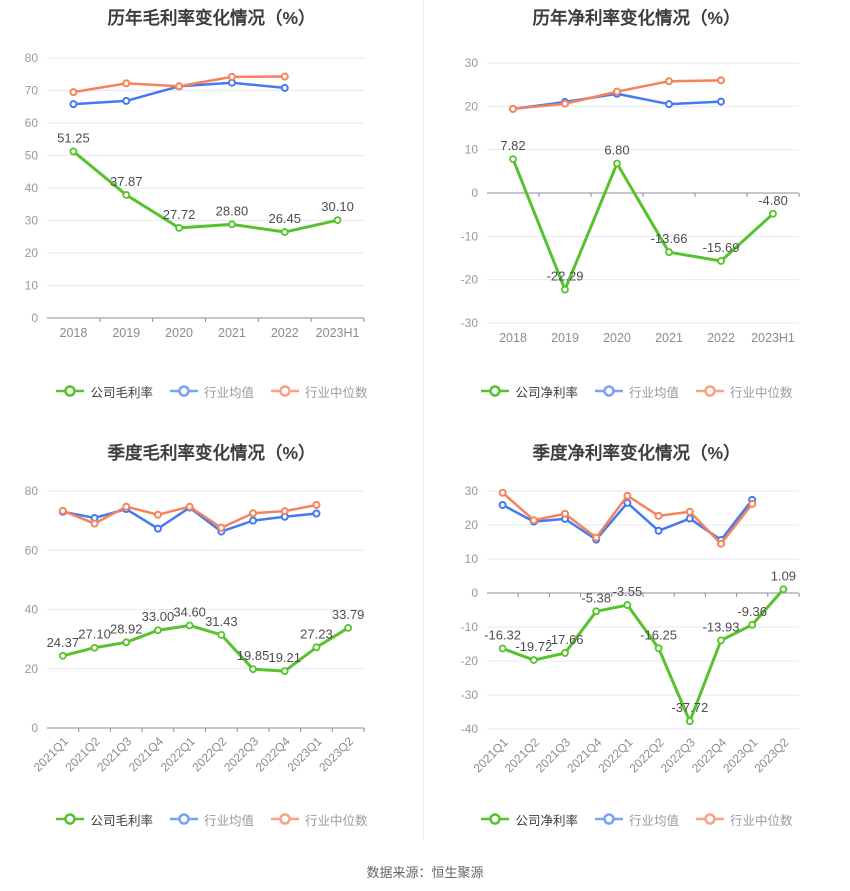 The image size is (850, 891). I want to click on chart-legend: 公司净利率 行业均值 行业中位数, so click(636, 391).